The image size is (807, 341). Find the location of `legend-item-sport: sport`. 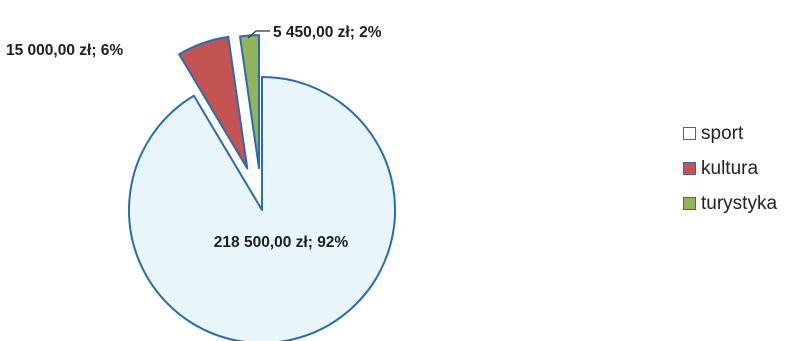

legend-item-sport: sport is located at coordinates (730, 133).